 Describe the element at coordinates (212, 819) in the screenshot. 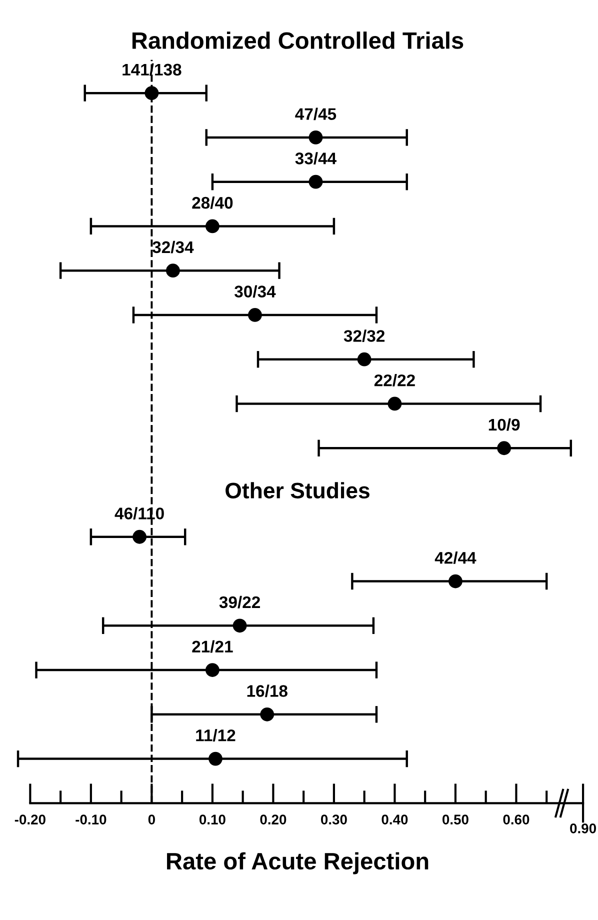

I see `x-tick-label: 0.10` at that location.